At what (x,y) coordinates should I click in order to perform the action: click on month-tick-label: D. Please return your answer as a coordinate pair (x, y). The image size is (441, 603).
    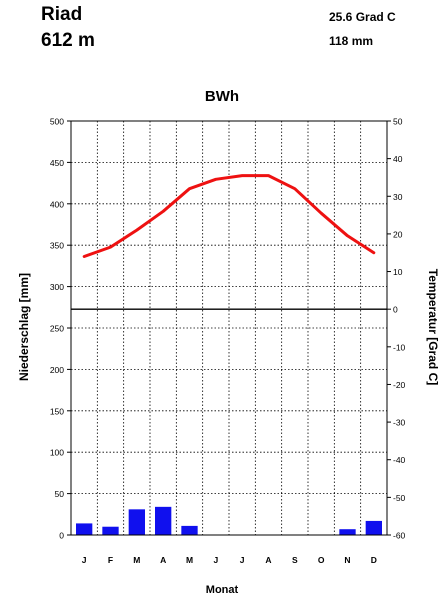
    Looking at the image, I should click on (374, 560).